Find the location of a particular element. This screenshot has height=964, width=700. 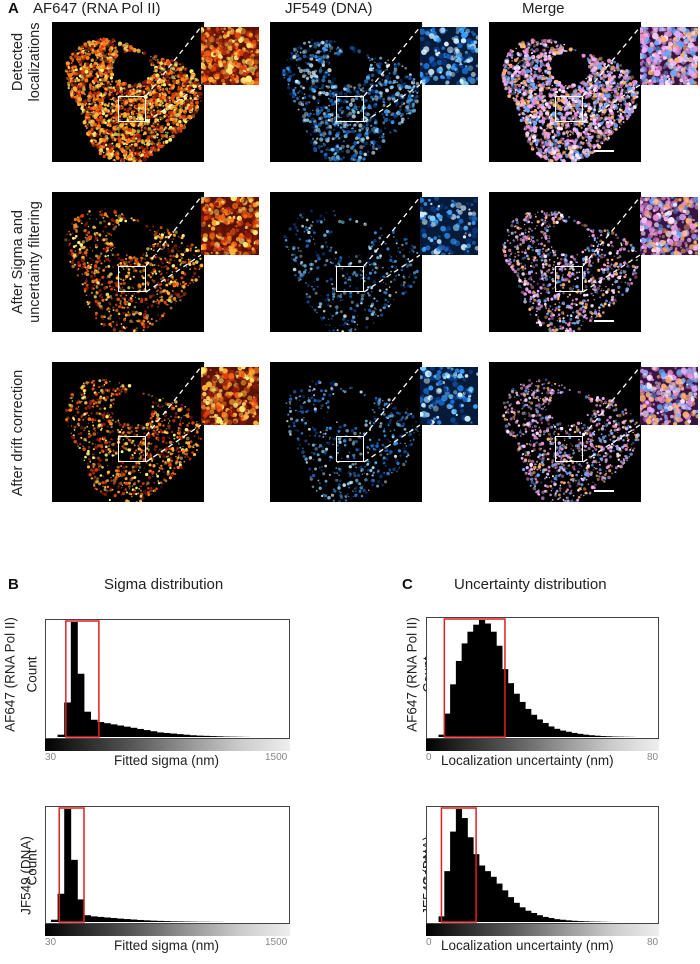

image-af647-row1 is located at coordinates (128, 92).